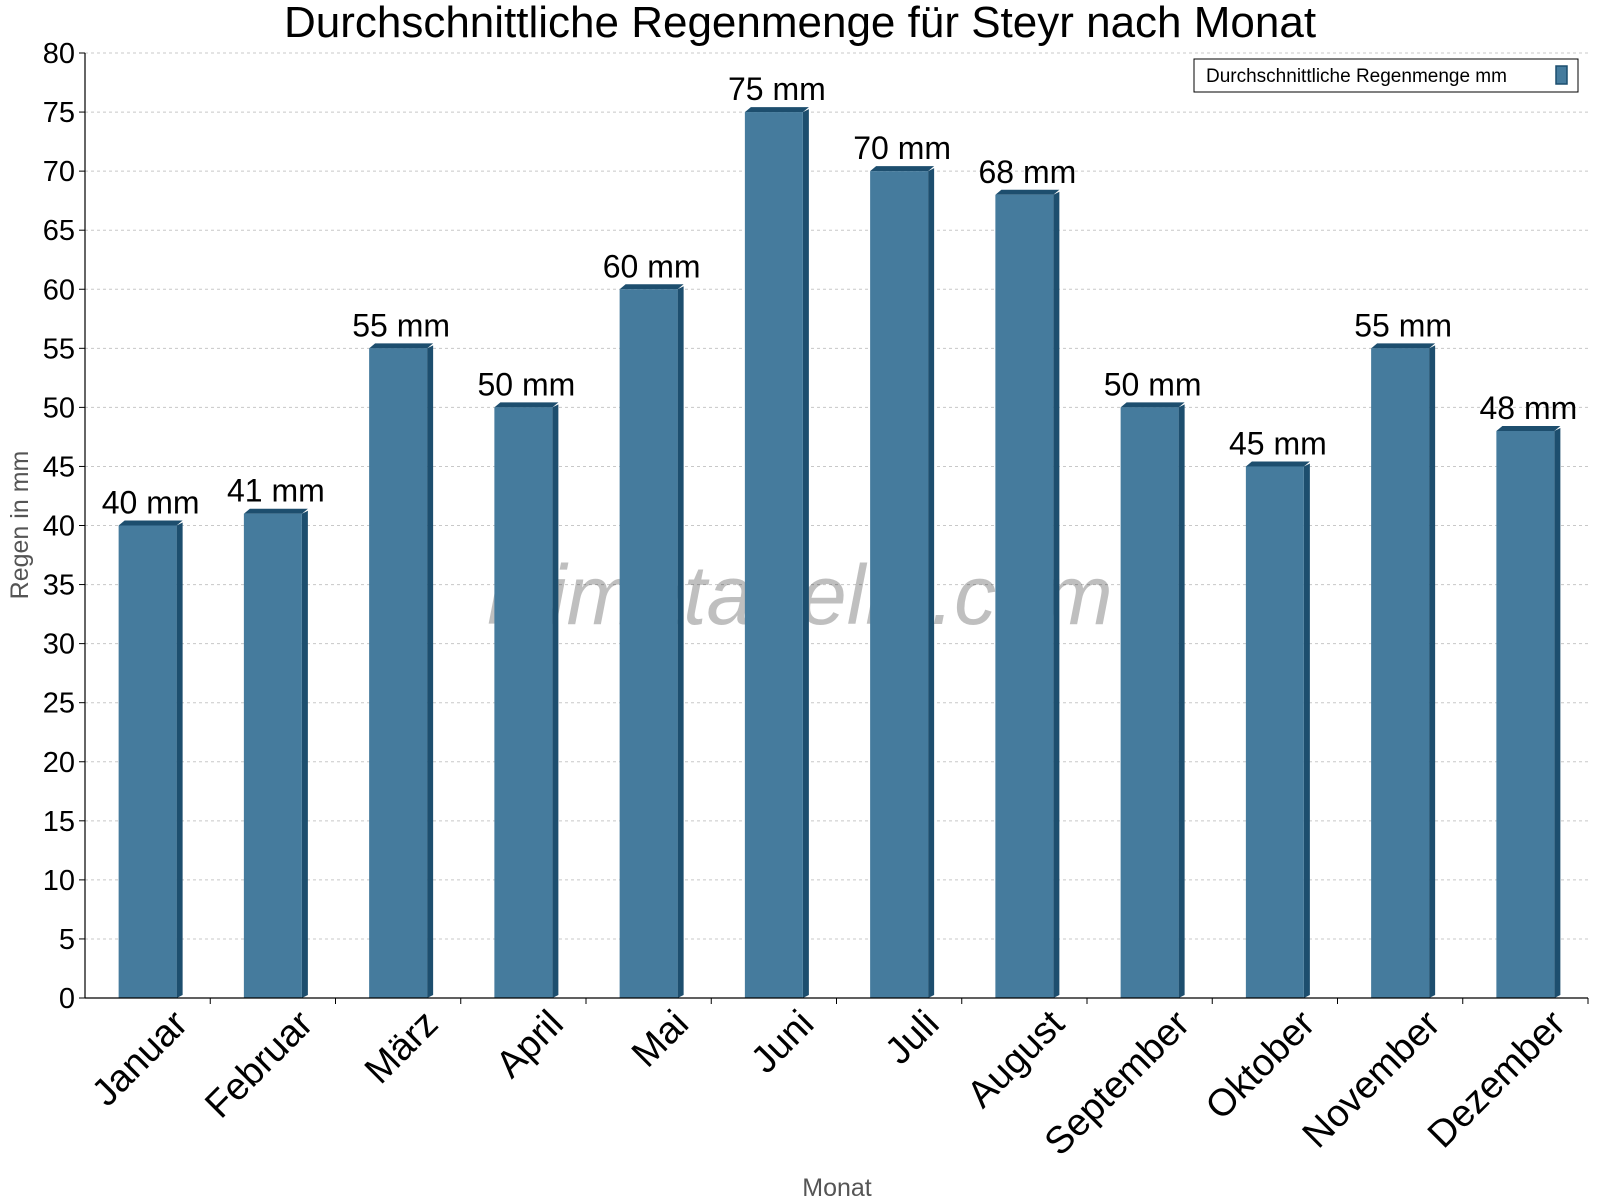 Image resolution: width=1600 pixels, height=1200 pixels. I want to click on legend-label: Durchschnittliche Regenmenge mm, so click(1356, 76).